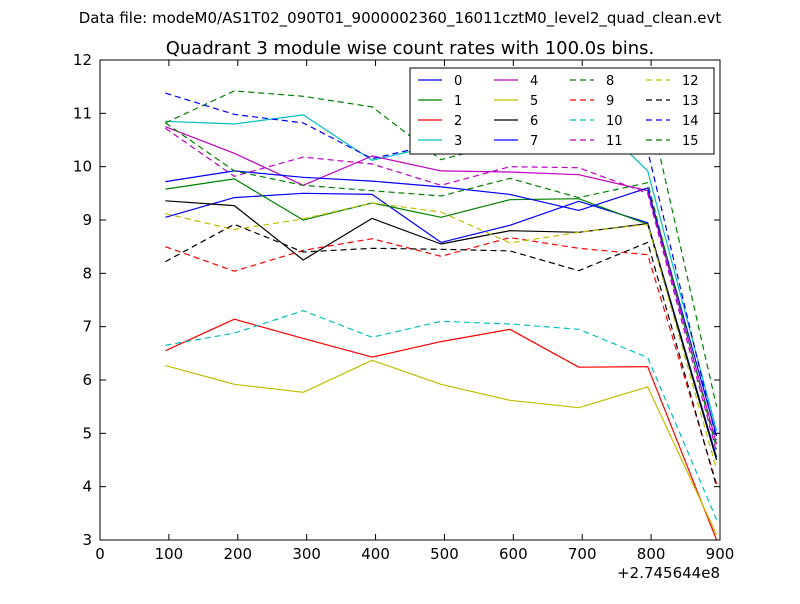  Describe the element at coordinates (534, 141) in the screenshot. I see `legend-label-7: 7` at that location.